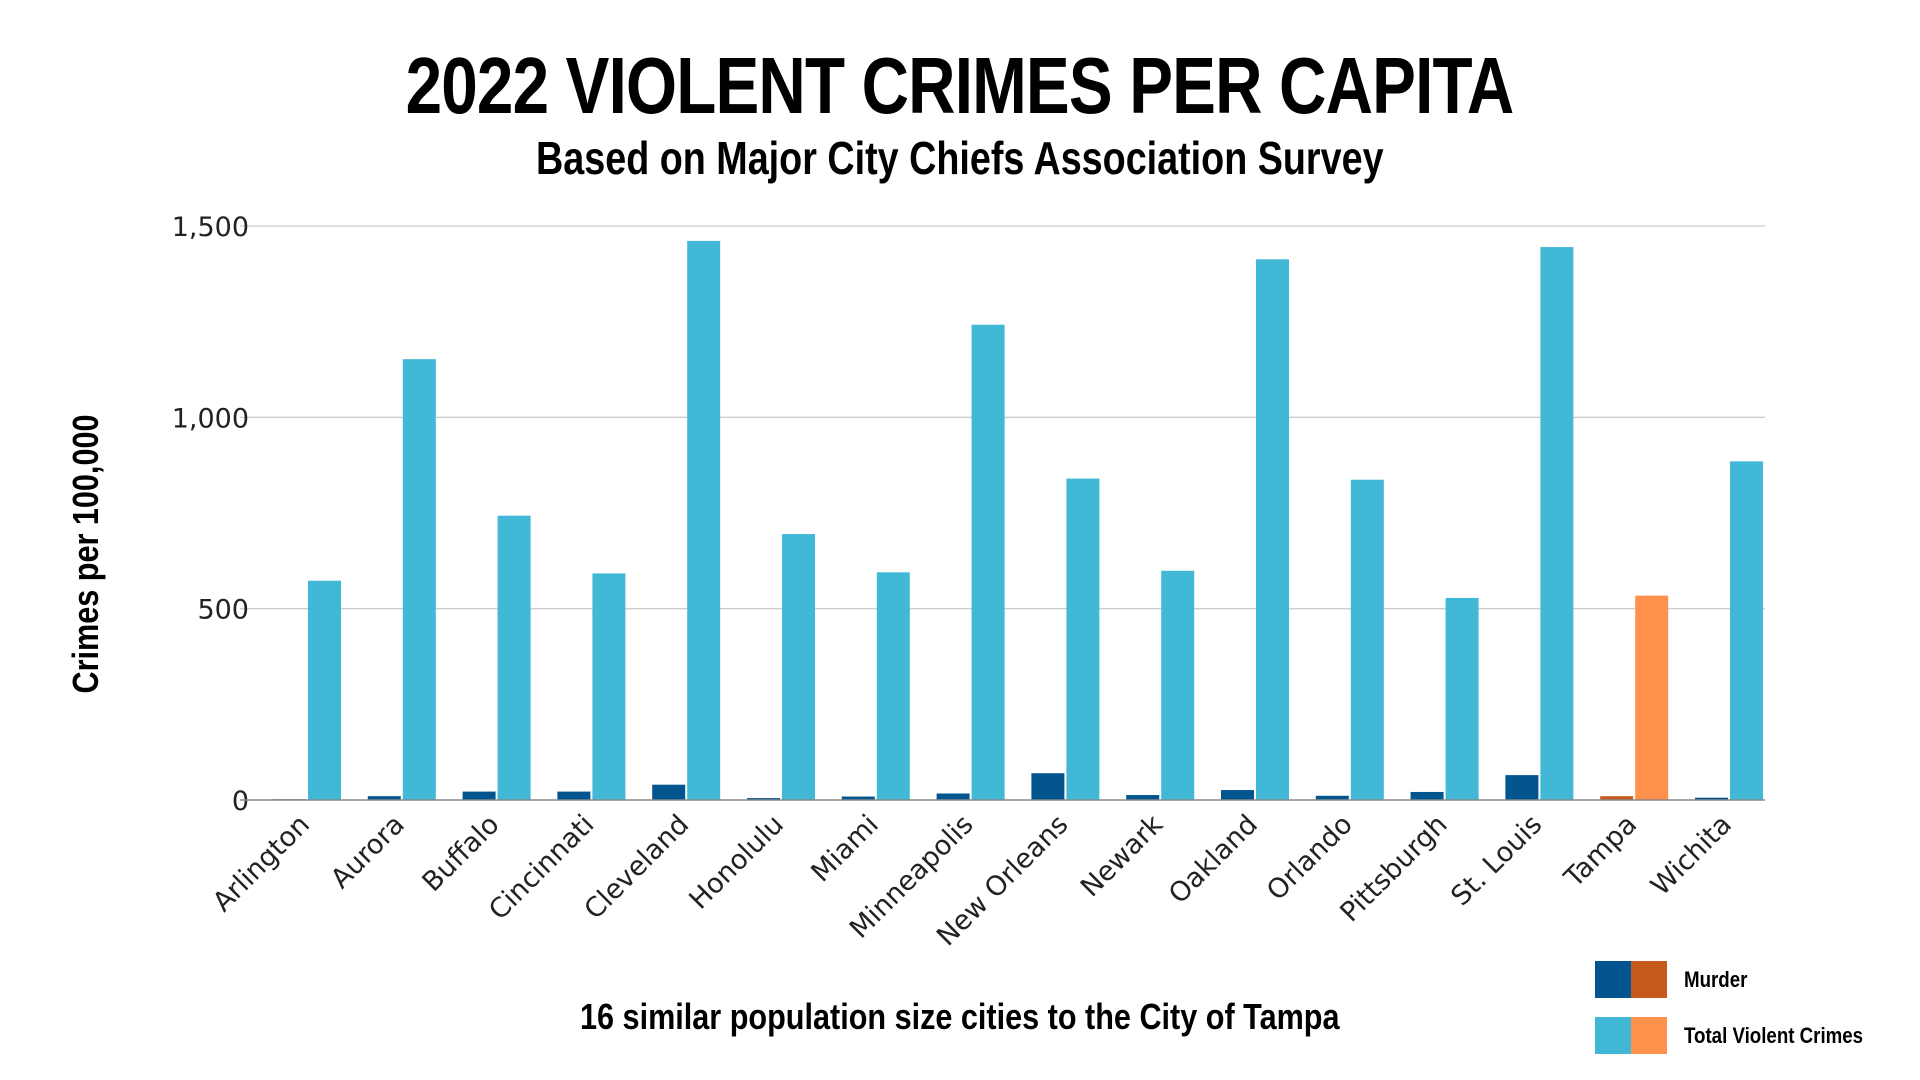  What do you see at coordinates (1613, 979) in the screenshot?
I see `legend-swatch-murder` at bounding box center [1613, 979].